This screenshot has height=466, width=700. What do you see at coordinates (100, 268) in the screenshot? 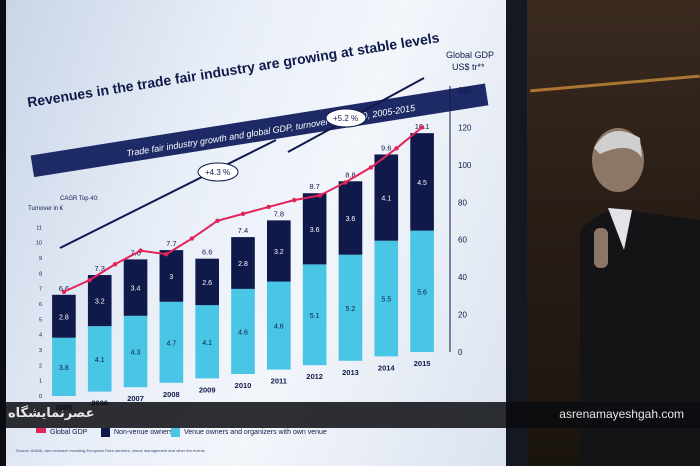
I see `label-total: 7.3` at bounding box center [100, 268].